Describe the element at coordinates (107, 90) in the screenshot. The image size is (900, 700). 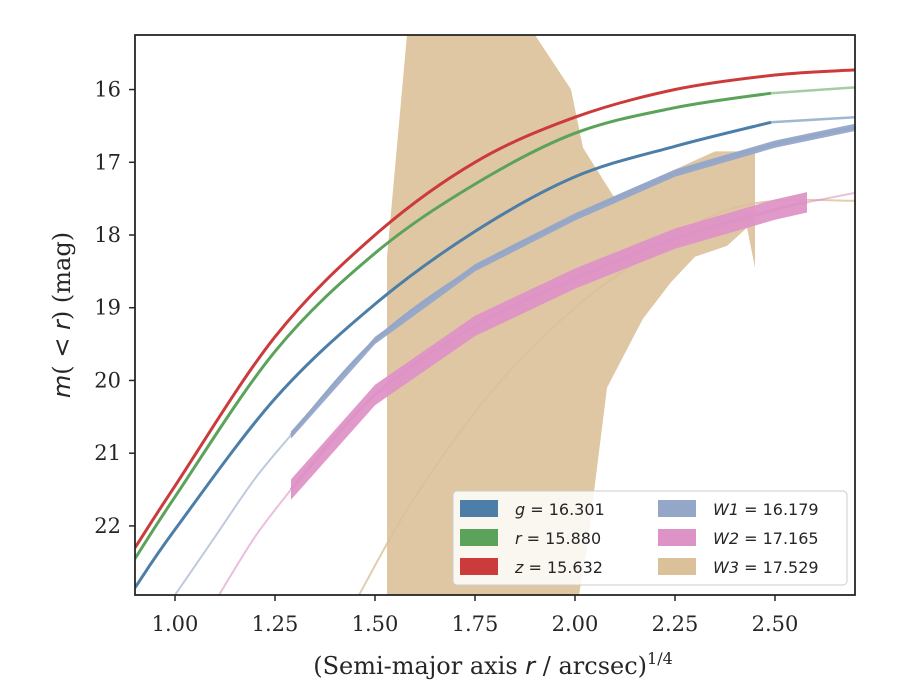
I see `y-tick-label: 16` at that location.